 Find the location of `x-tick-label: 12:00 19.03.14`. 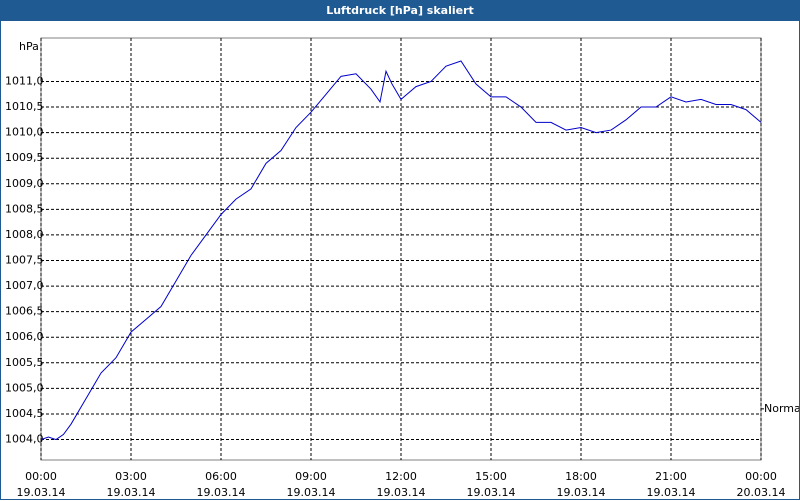

x-tick-label: 12:00 19.03.14 is located at coordinates (401, 484).